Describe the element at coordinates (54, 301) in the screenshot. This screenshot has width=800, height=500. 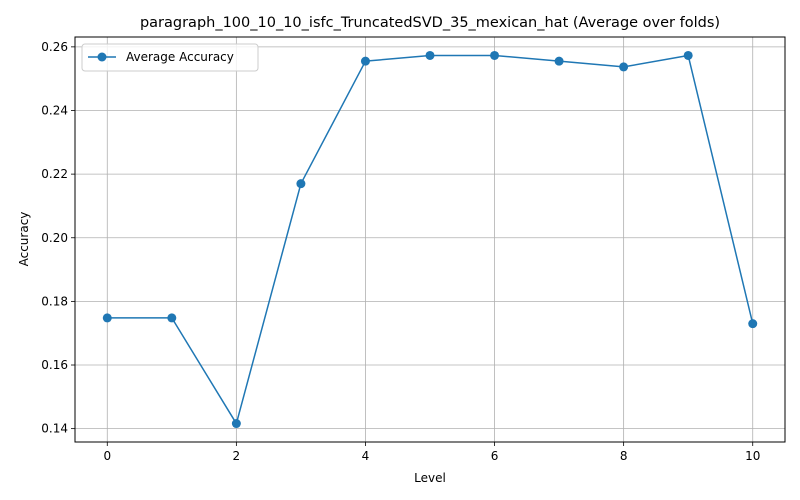
I see `y-tick-label: 0.18` at that location.